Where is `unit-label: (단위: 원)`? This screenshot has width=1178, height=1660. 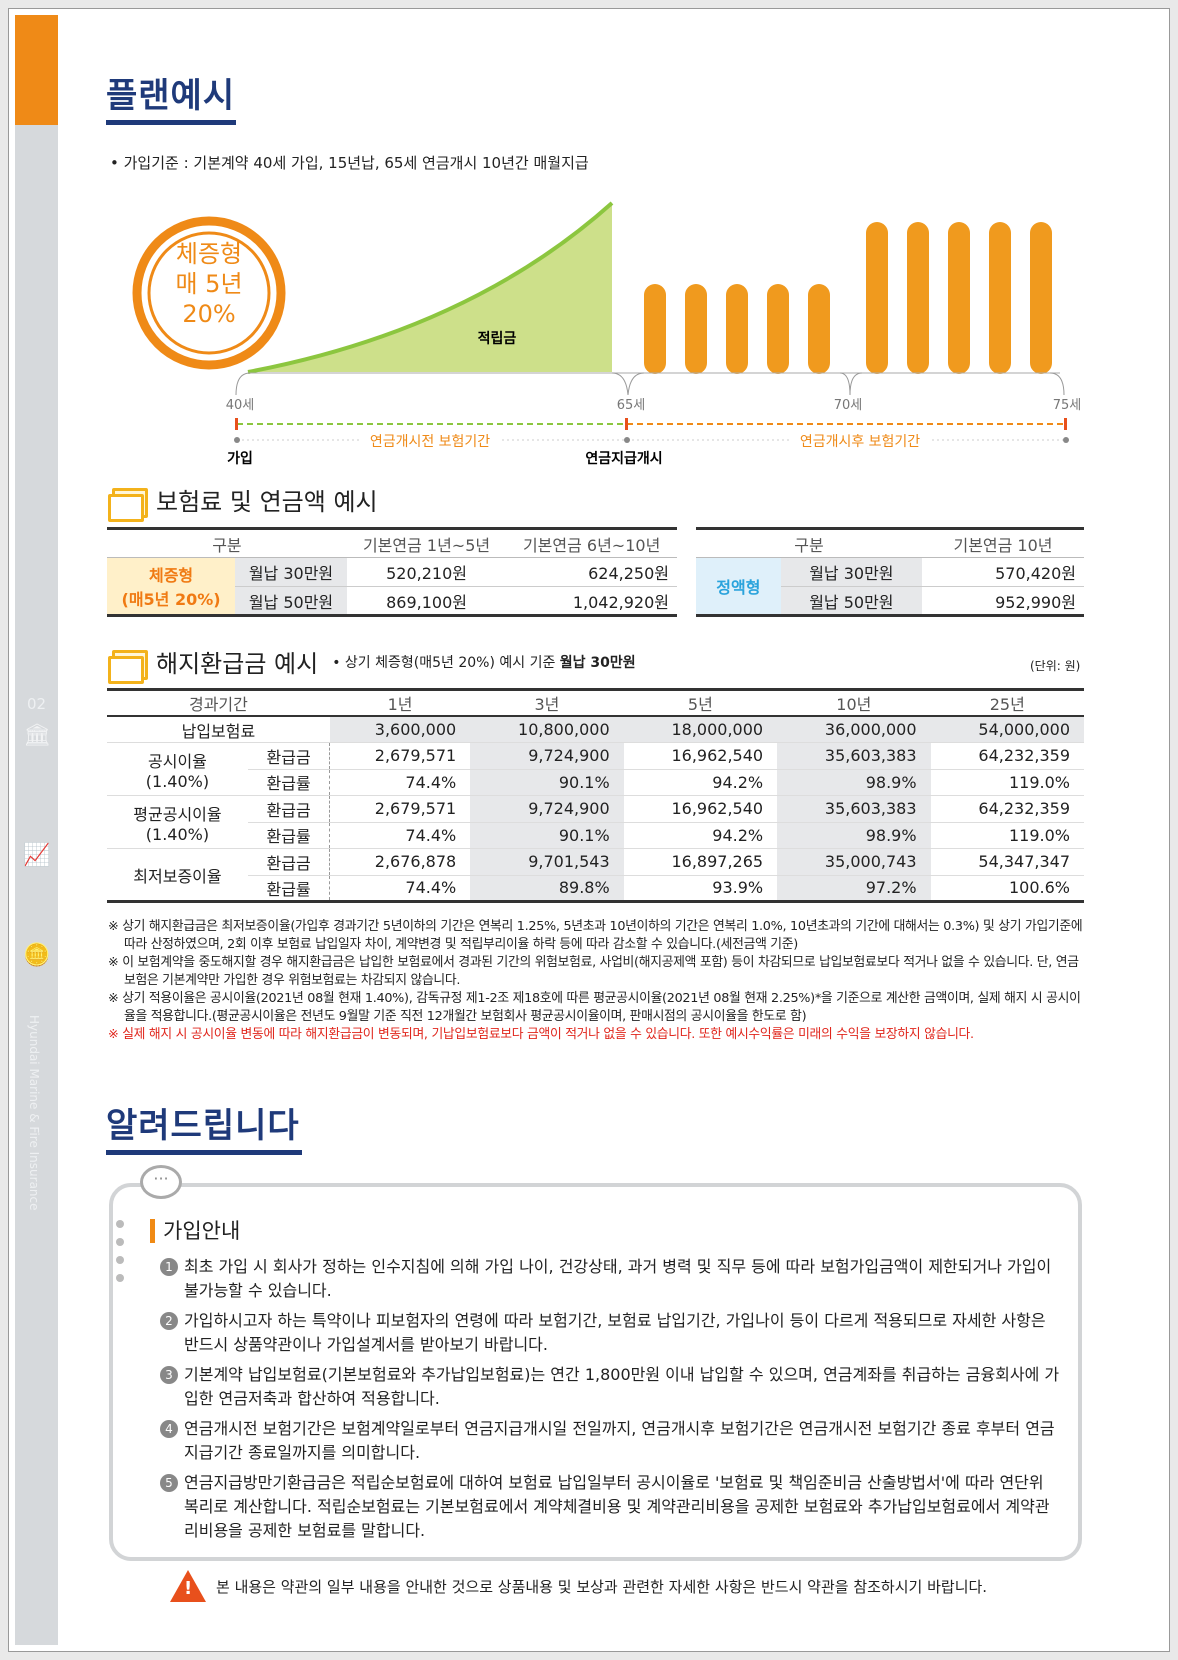
unit-label: (단위: 원) is located at coordinates (1055, 666).